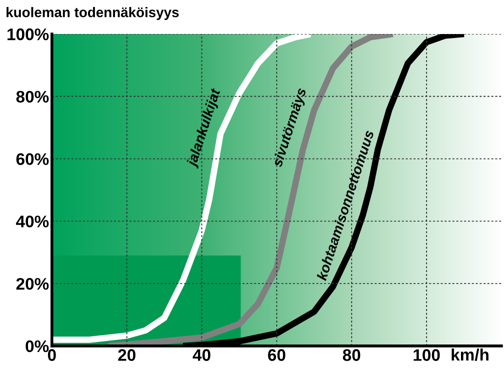 This screenshot has height=374, width=504. I want to click on y-tick-label: 100%, so click(28, 34).